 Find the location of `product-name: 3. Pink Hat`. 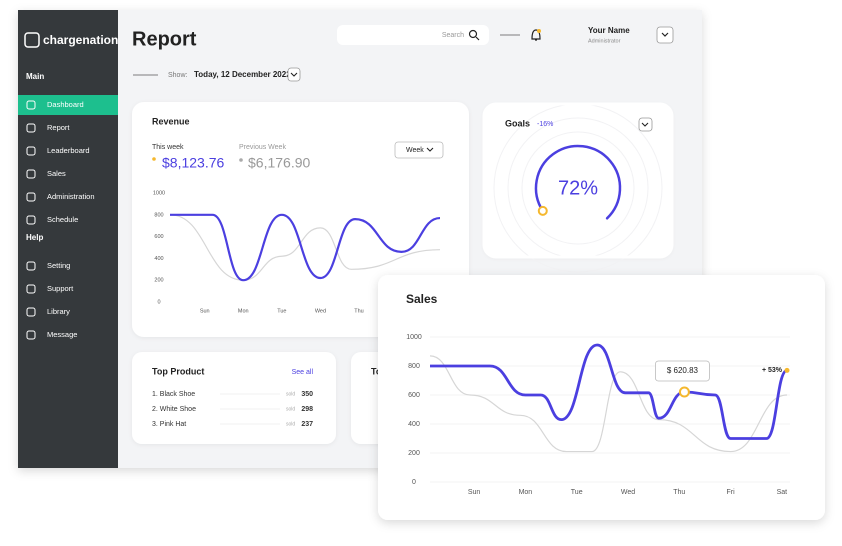

product-name: 3. Pink Hat is located at coordinates (169, 424).